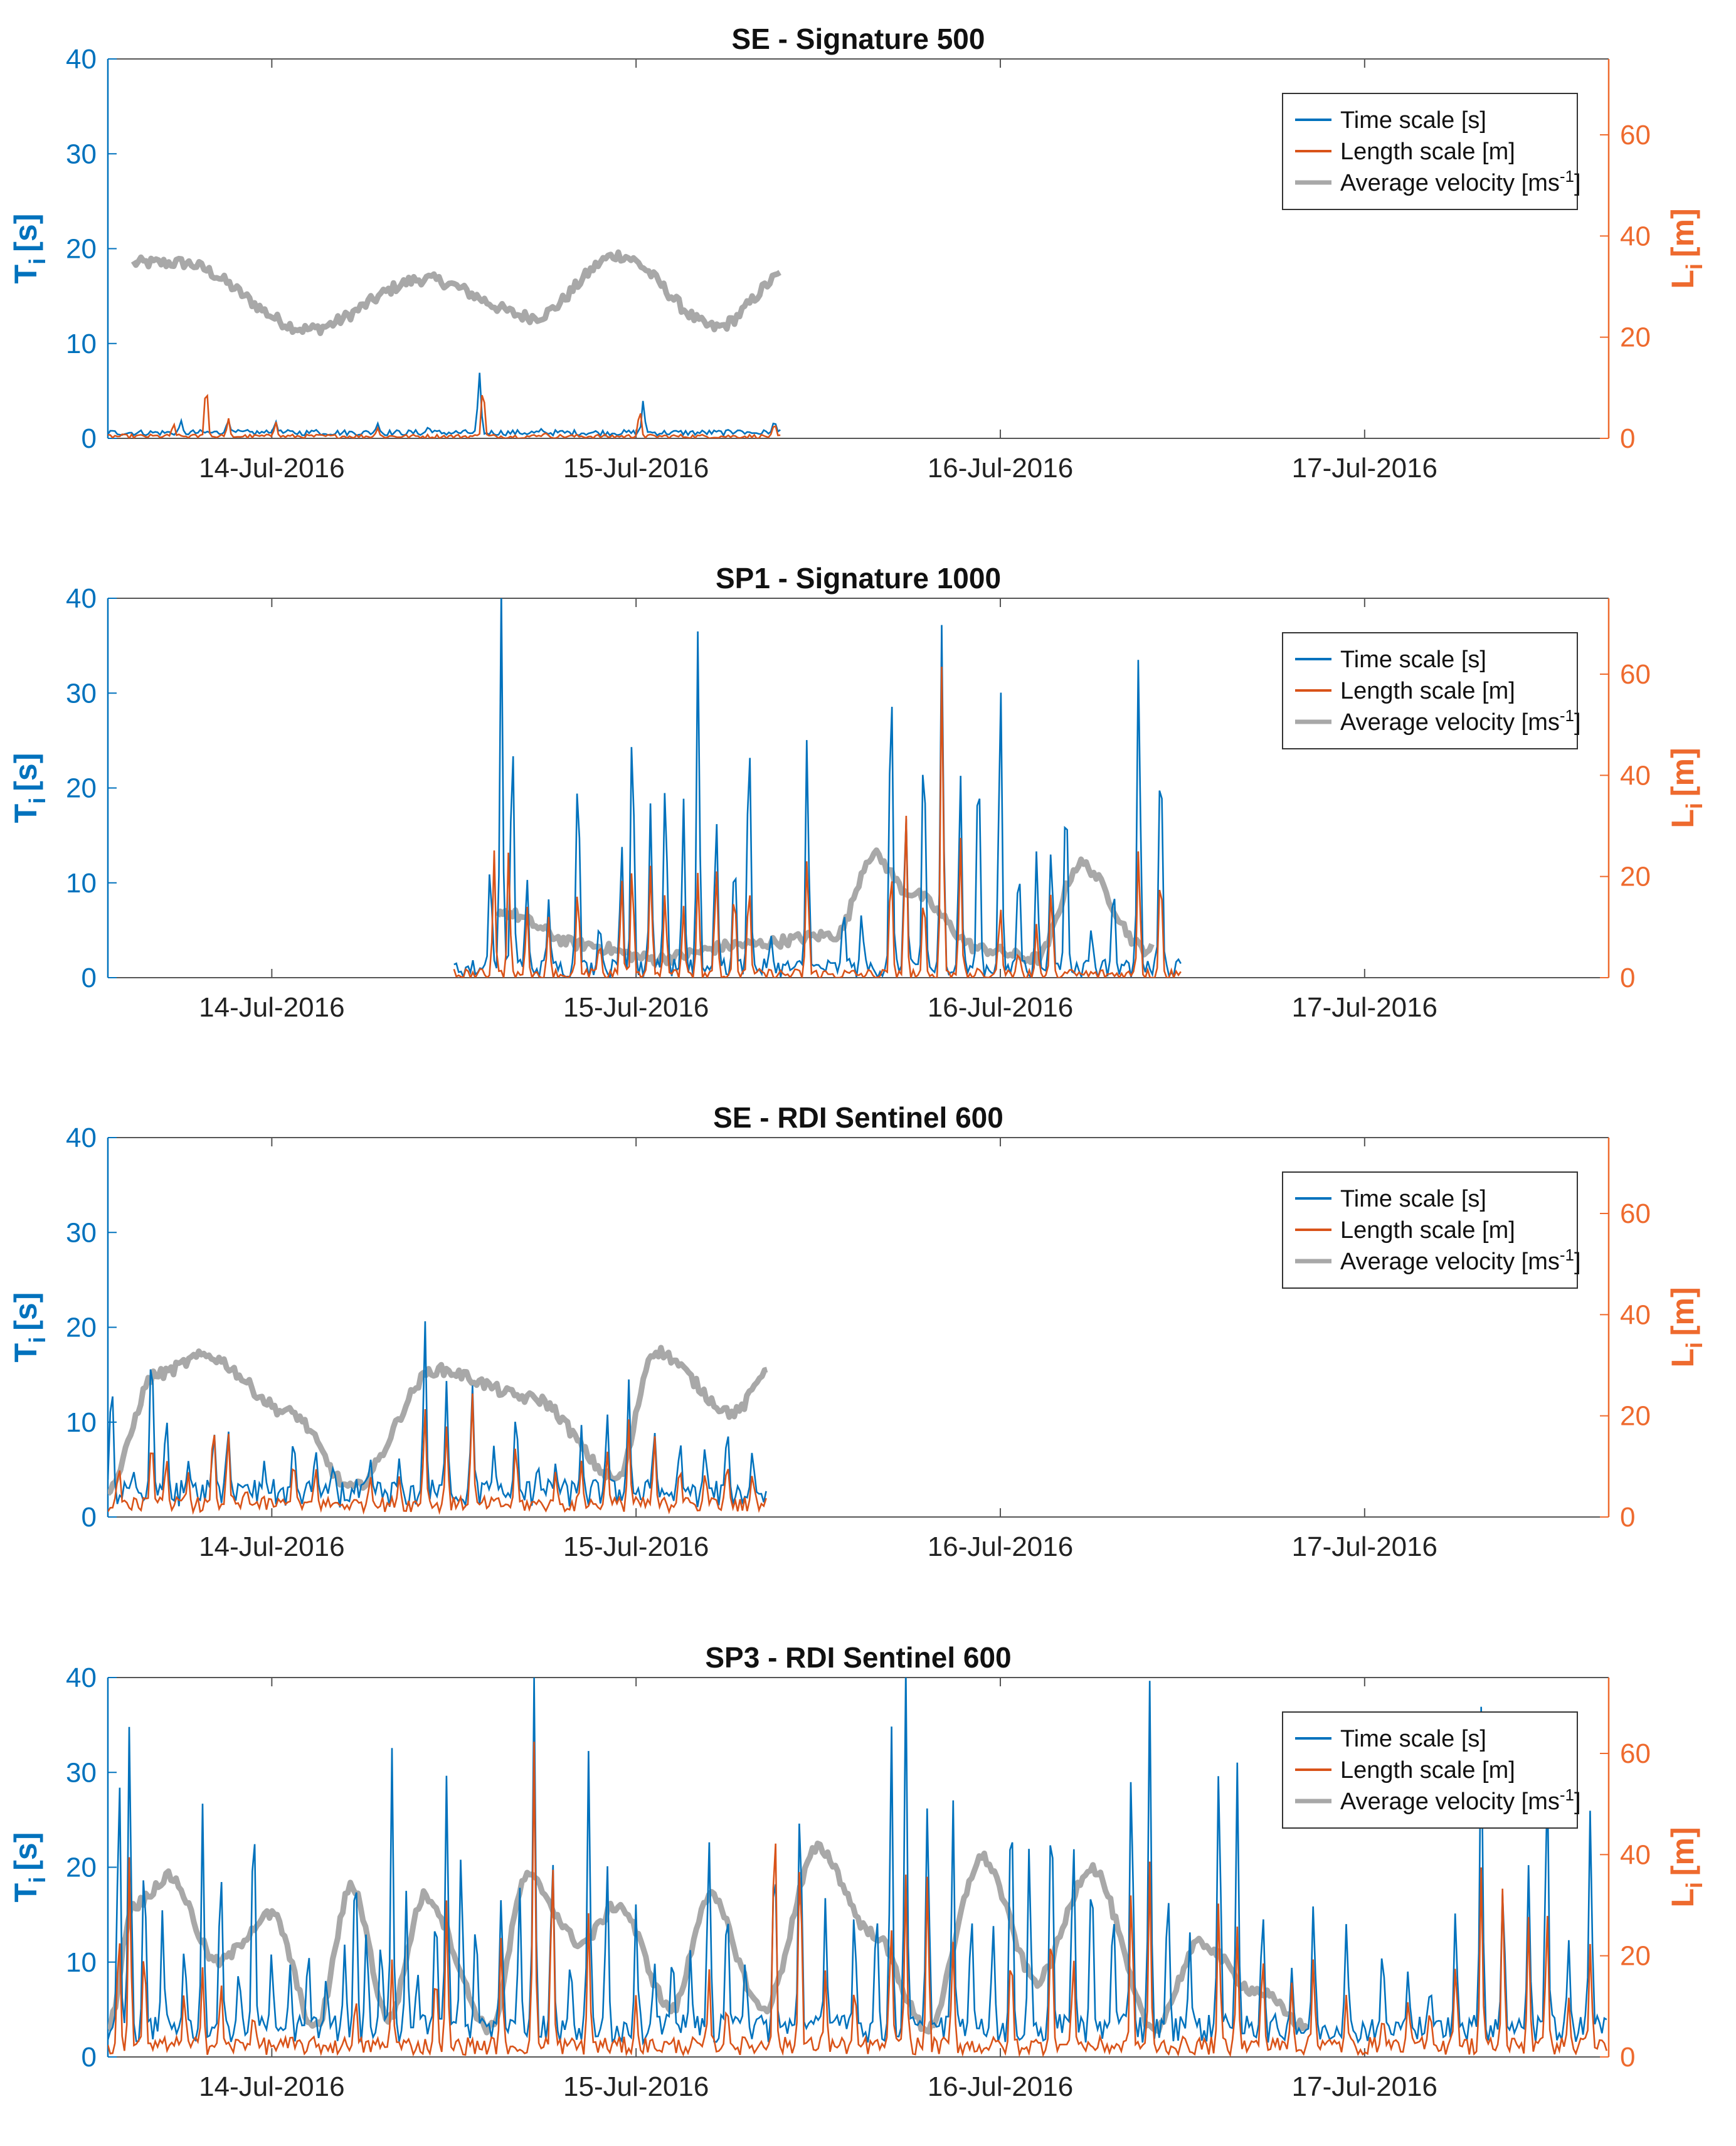 Image resolution: width=1736 pixels, height=2146 pixels. I want to click on chart-title: SE - RDI Sentinel 600, so click(858, 1117).